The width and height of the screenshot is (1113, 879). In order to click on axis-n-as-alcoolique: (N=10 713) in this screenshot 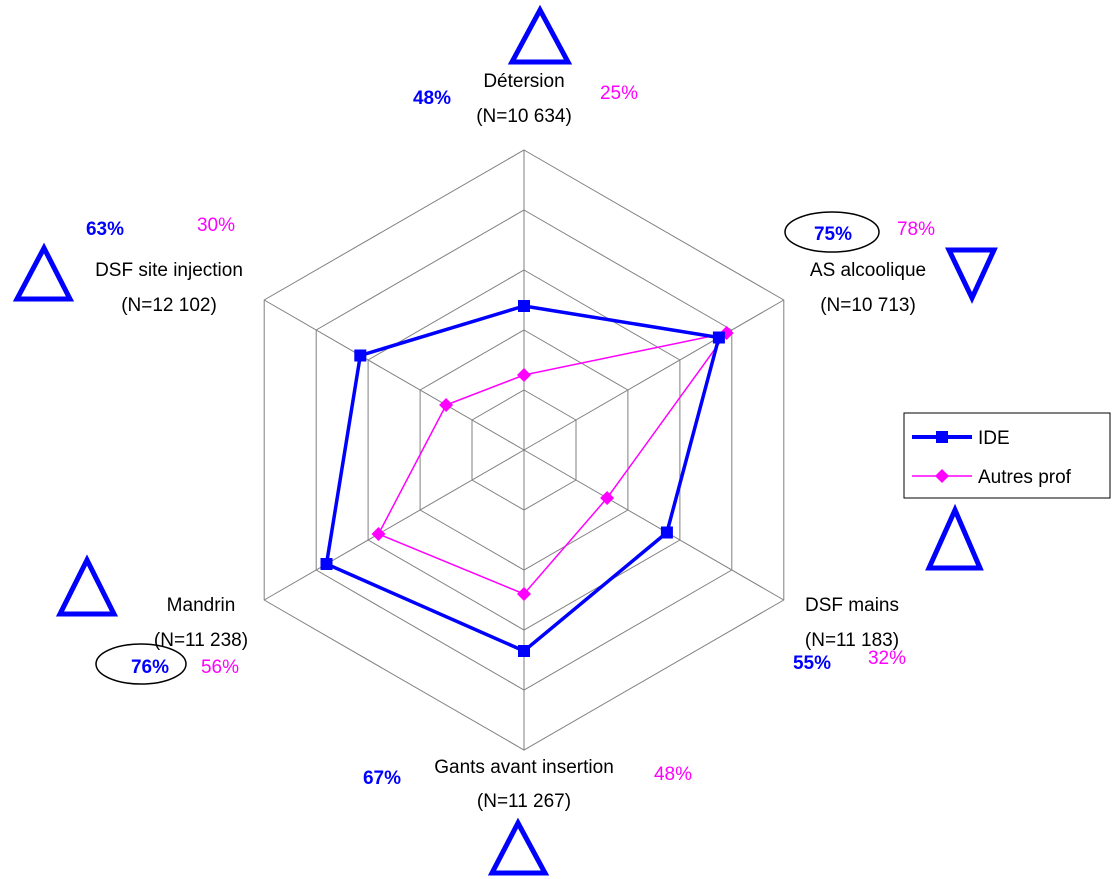, I will do `click(868, 305)`.